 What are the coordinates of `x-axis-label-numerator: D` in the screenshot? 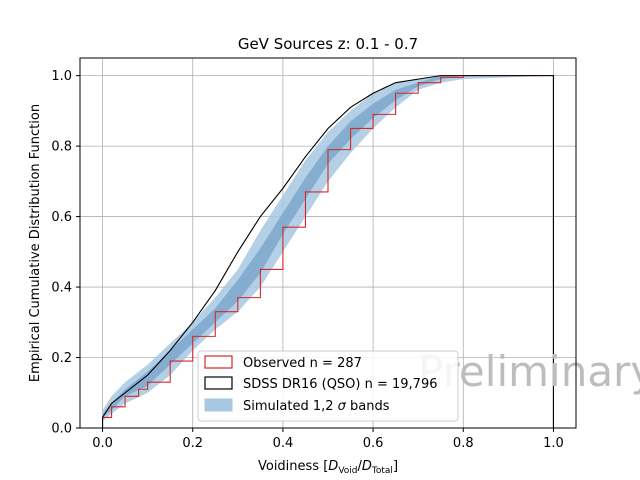 It's located at (333, 466).